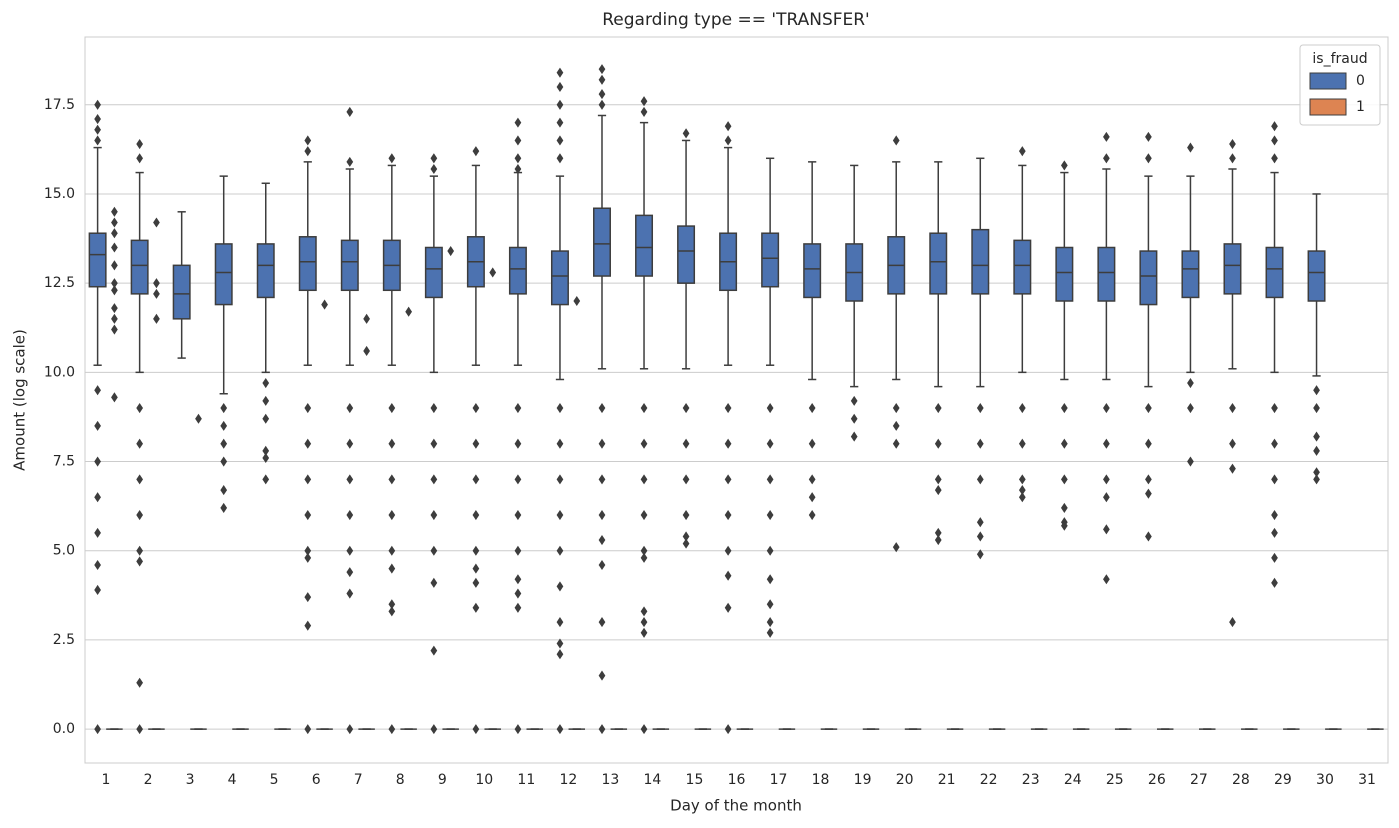 This screenshot has width=1399, height=828. What do you see at coordinates (1157, 780) in the screenshot?
I see `x-tick-label: 26` at bounding box center [1157, 780].